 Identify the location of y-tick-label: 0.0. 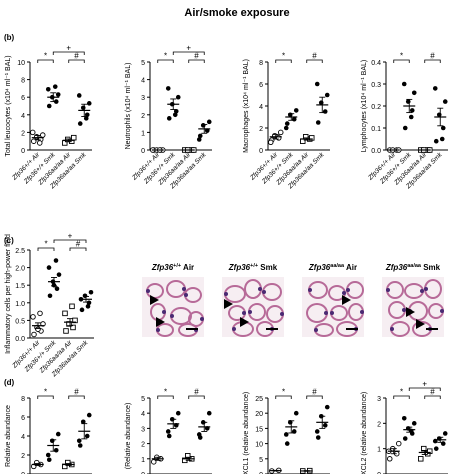
(20, 339).